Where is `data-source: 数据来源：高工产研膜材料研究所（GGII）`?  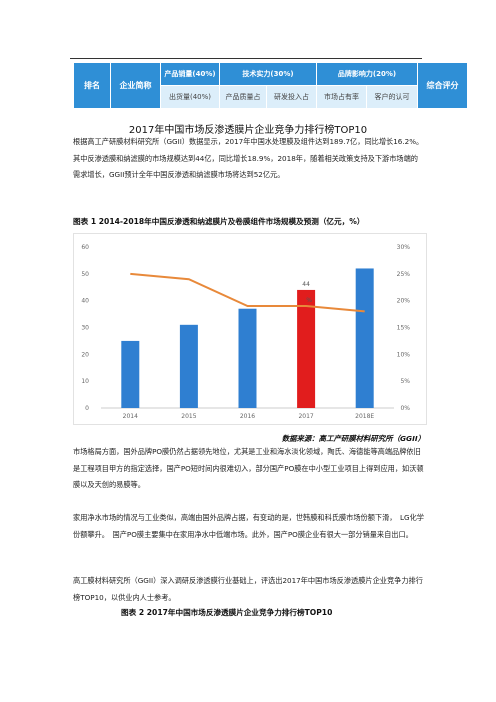
data-source: 数据来源：高工产研膜材料研究所（GGII） is located at coordinates (353, 438).